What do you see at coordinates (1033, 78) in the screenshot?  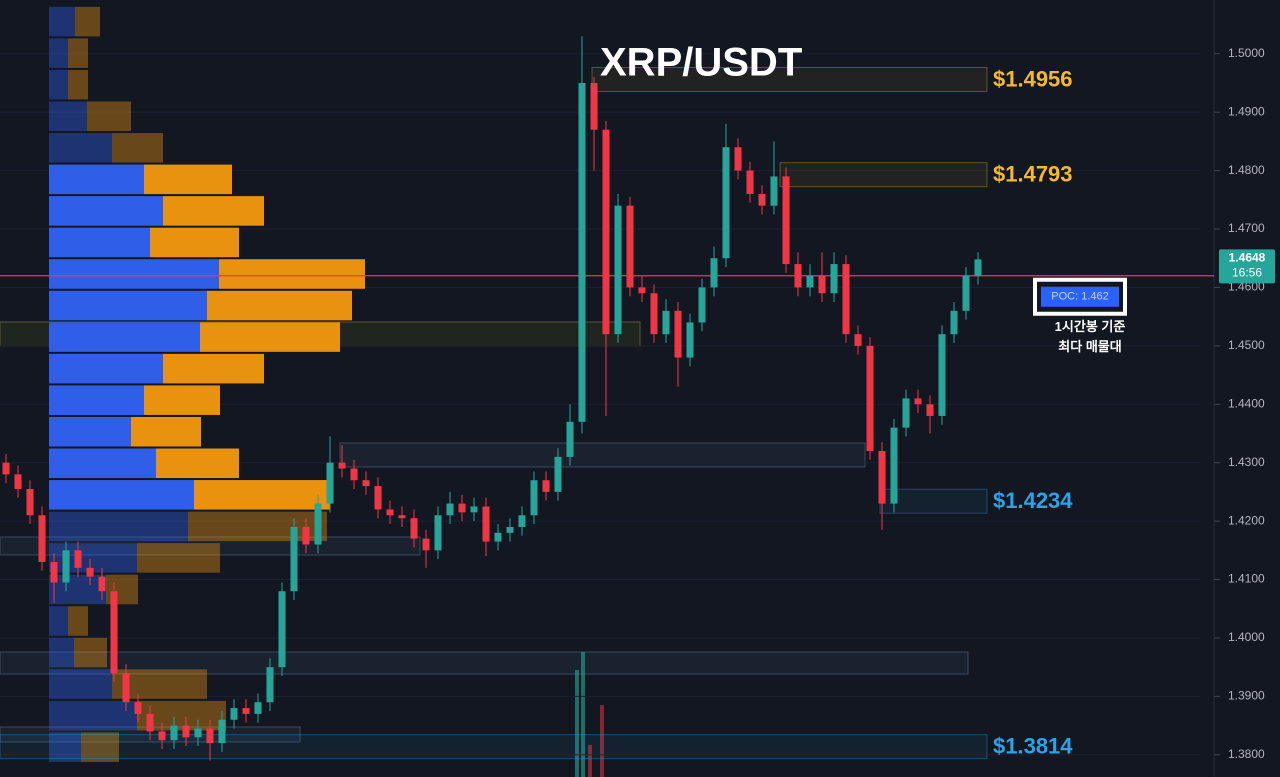 I see `level-label: $1.4956` at bounding box center [1033, 78].